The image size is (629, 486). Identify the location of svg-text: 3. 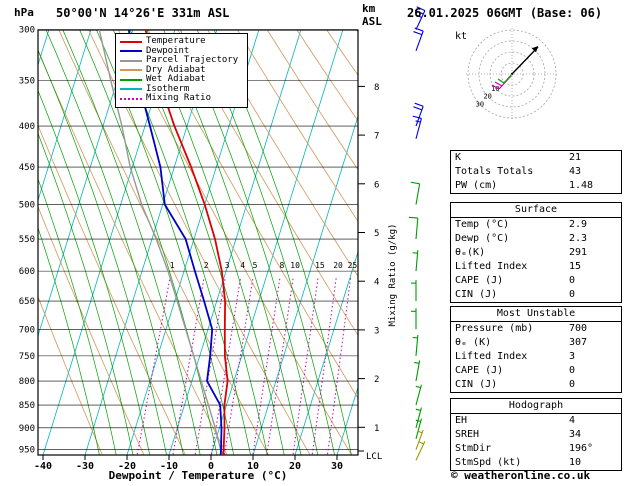
(227, 265).